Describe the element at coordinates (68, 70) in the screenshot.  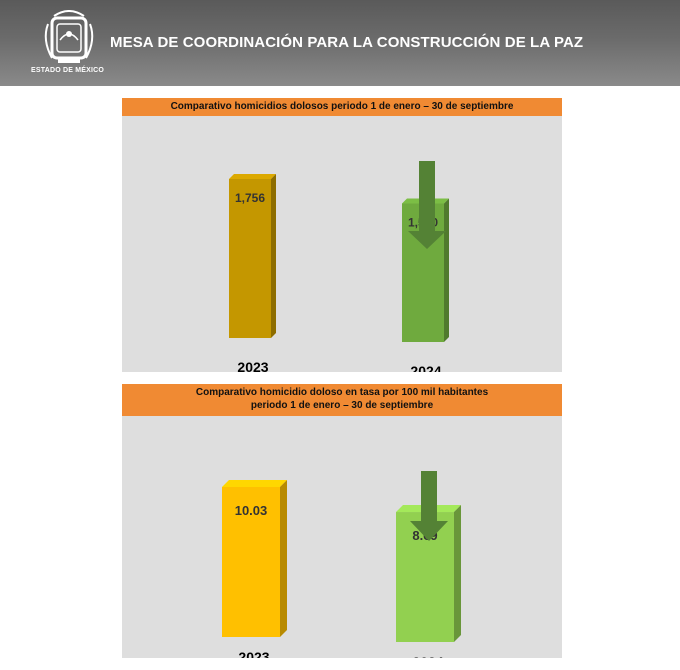
I see `logo-caption: ESTADO DE MÉXICO` at that location.